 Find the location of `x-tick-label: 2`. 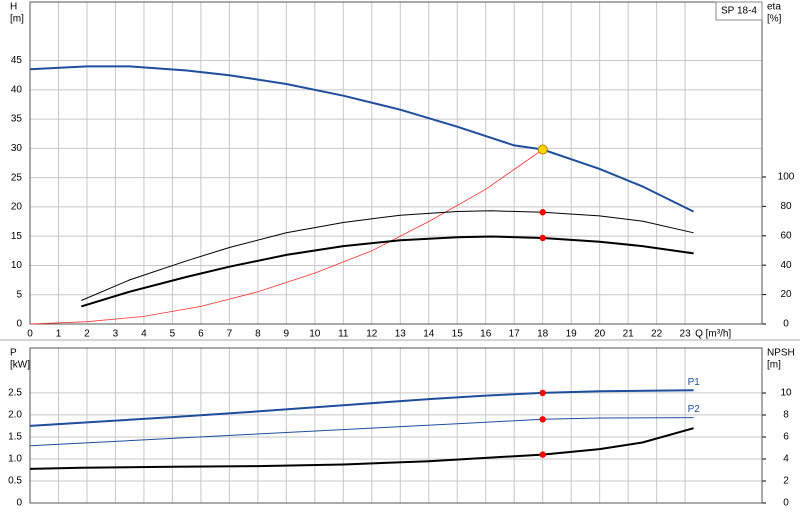

x-tick-label: 2 is located at coordinates (87, 334).